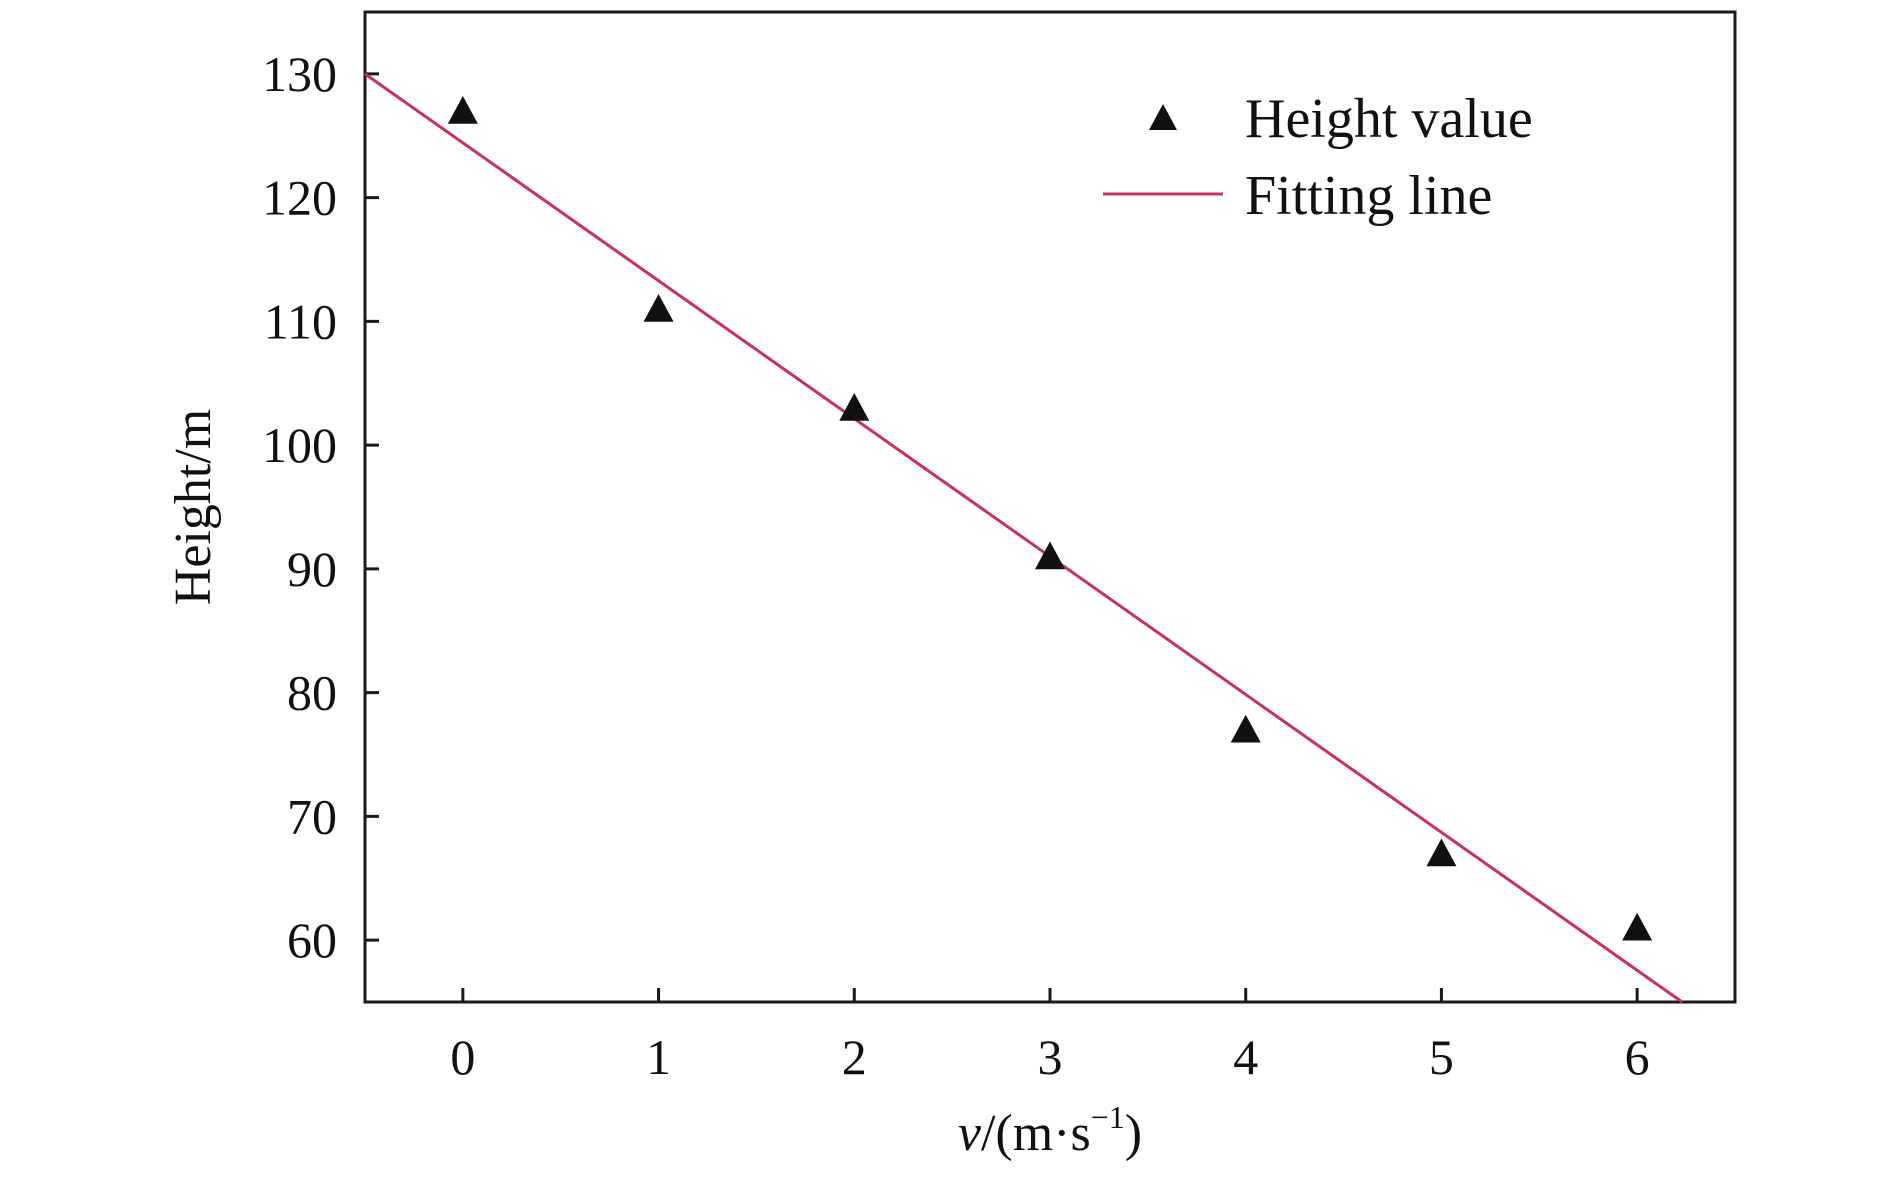  Describe the element at coordinates (320, 507) in the screenshot. I see `y-axis-ticks: 60 70 80 90 100 110 120 130` at that location.